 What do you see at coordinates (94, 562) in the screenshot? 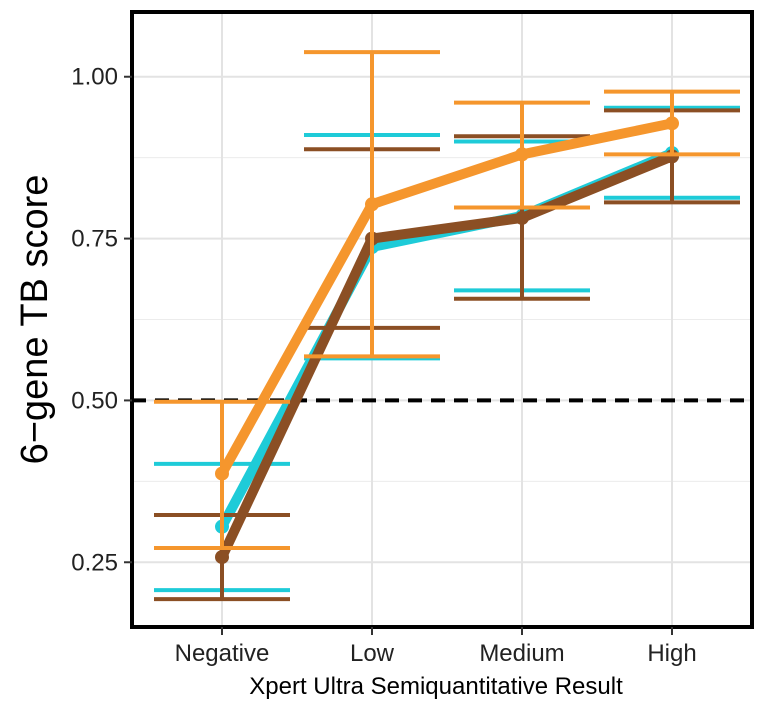
I see `y-tick-label: 0.25` at bounding box center [94, 562].